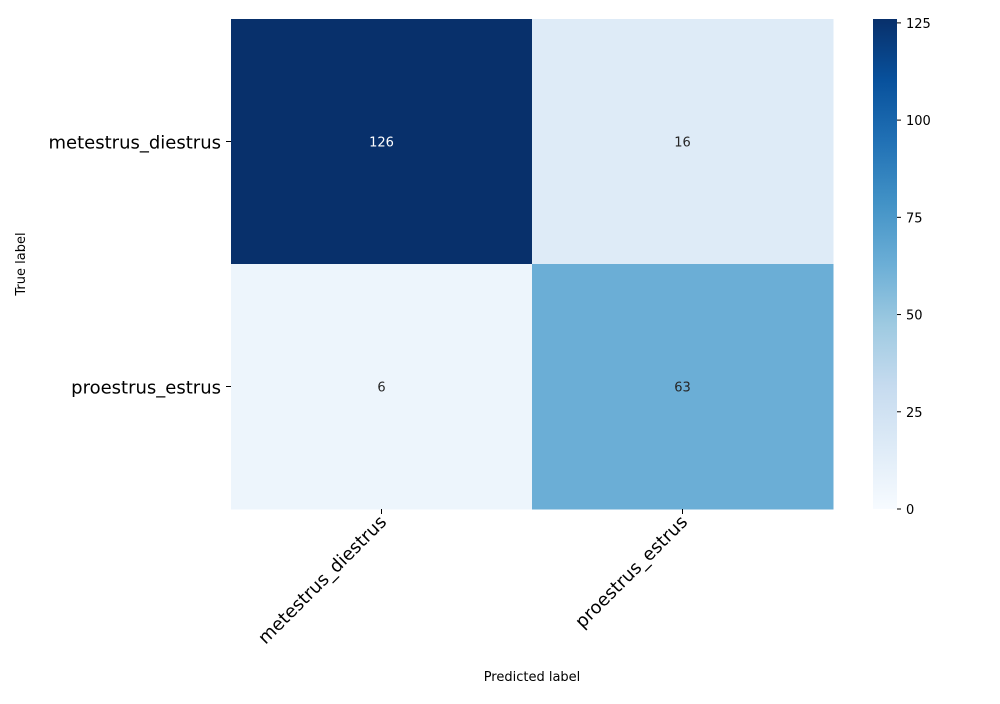 This screenshot has width=1000, height=704. Describe the element at coordinates (21, 264) in the screenshot. I see `y-axis-label: True label` at that location.